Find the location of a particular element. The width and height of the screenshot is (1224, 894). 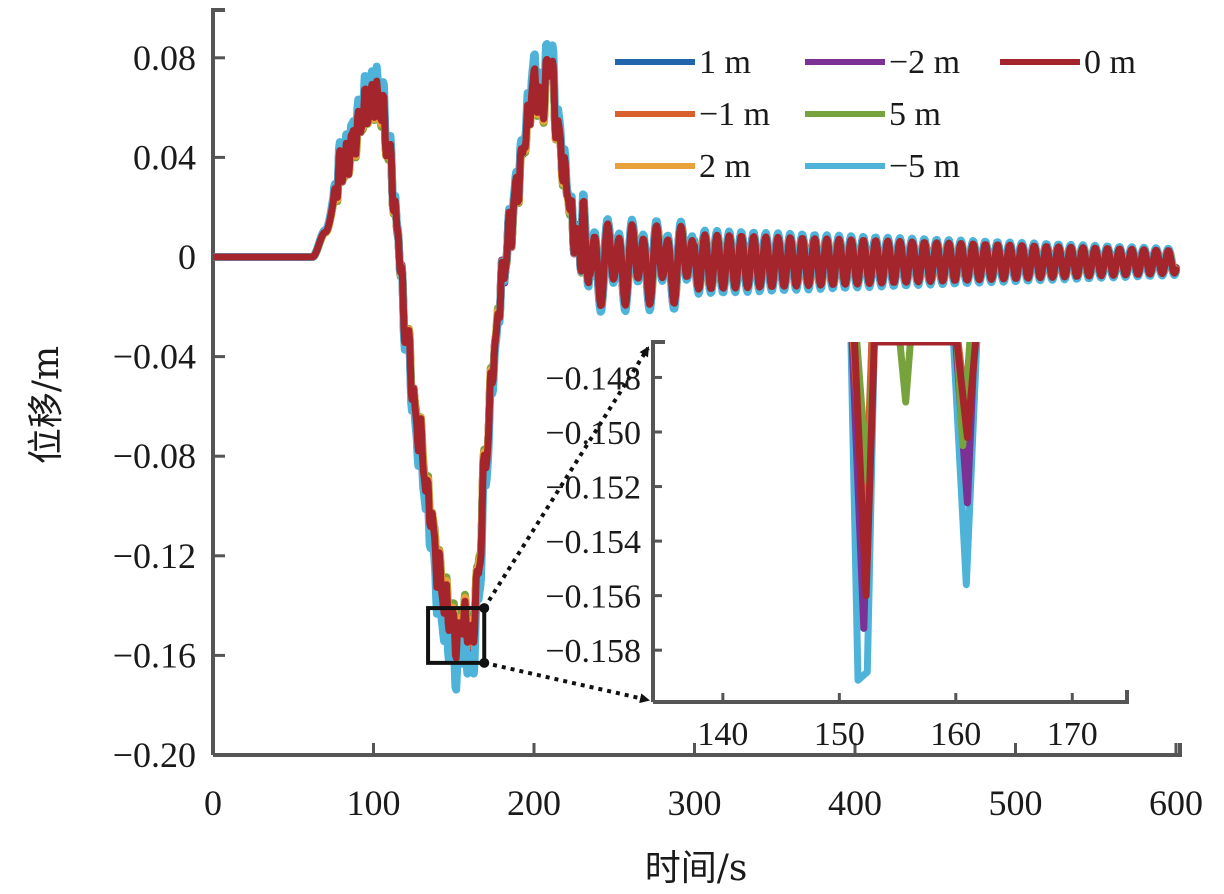

legend-label: 0 m is located at coordinates (1110, 62).